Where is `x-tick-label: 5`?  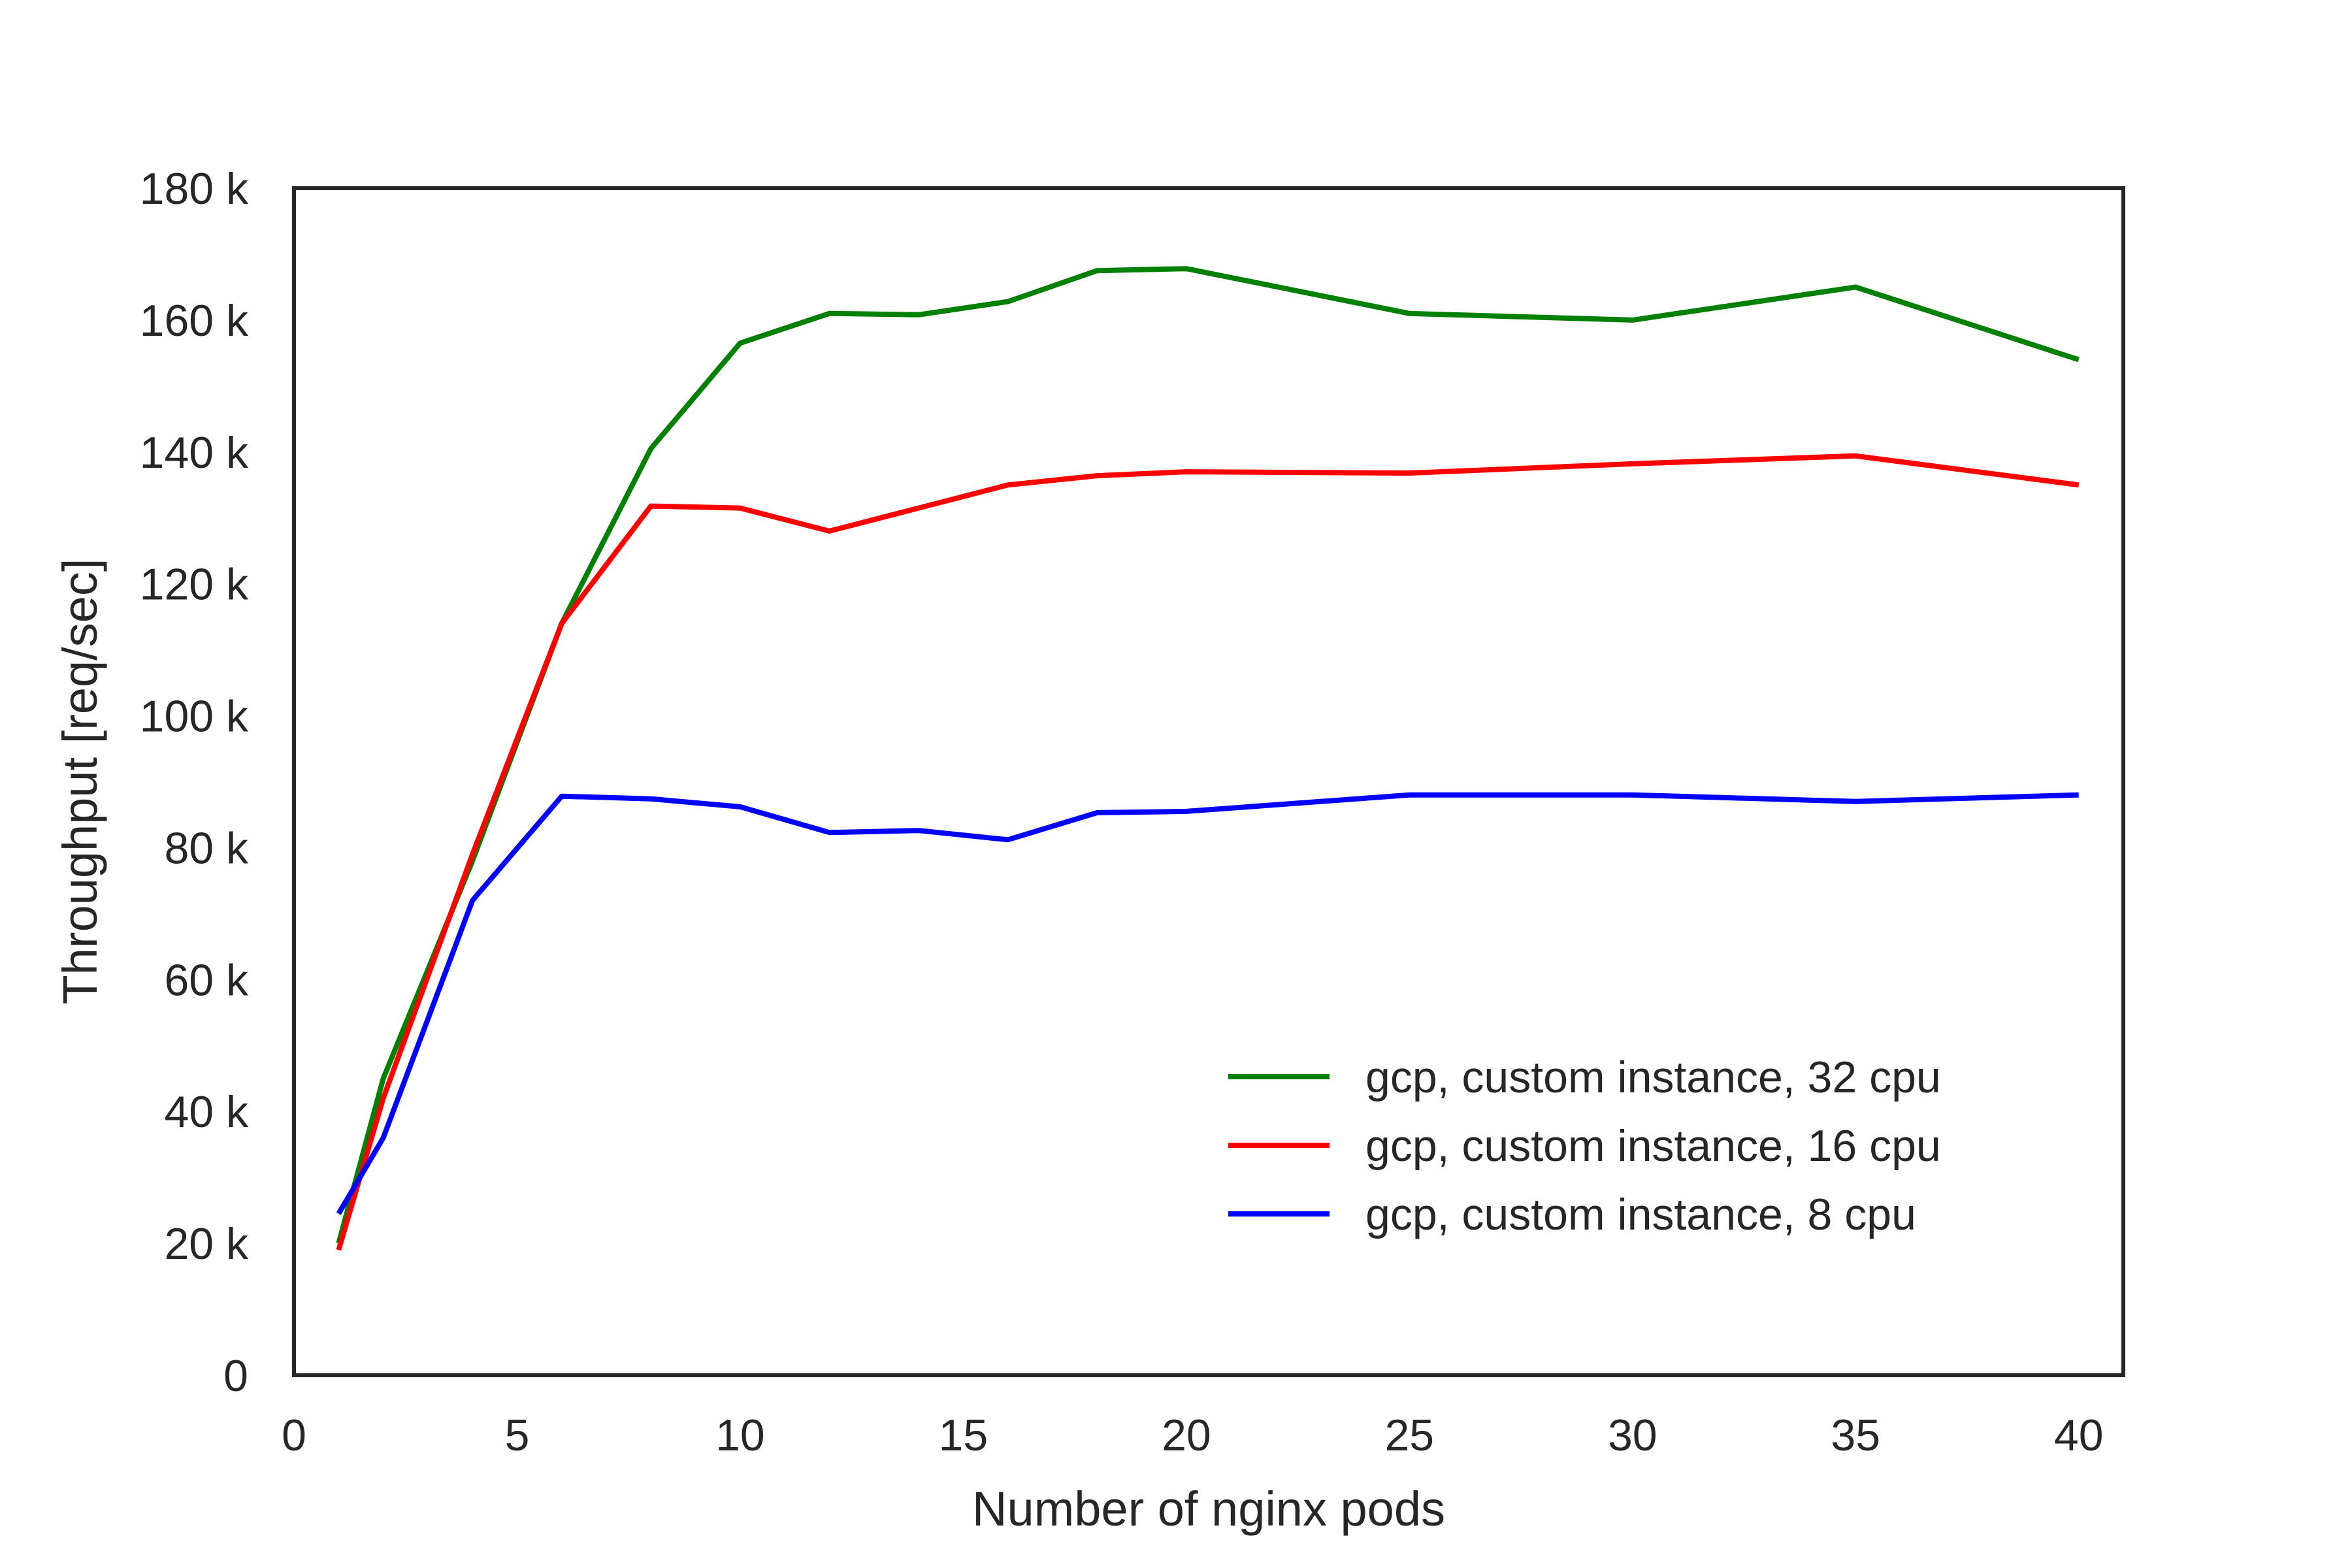
x-tick-label: 5 is located at coordinates (517, 1435).